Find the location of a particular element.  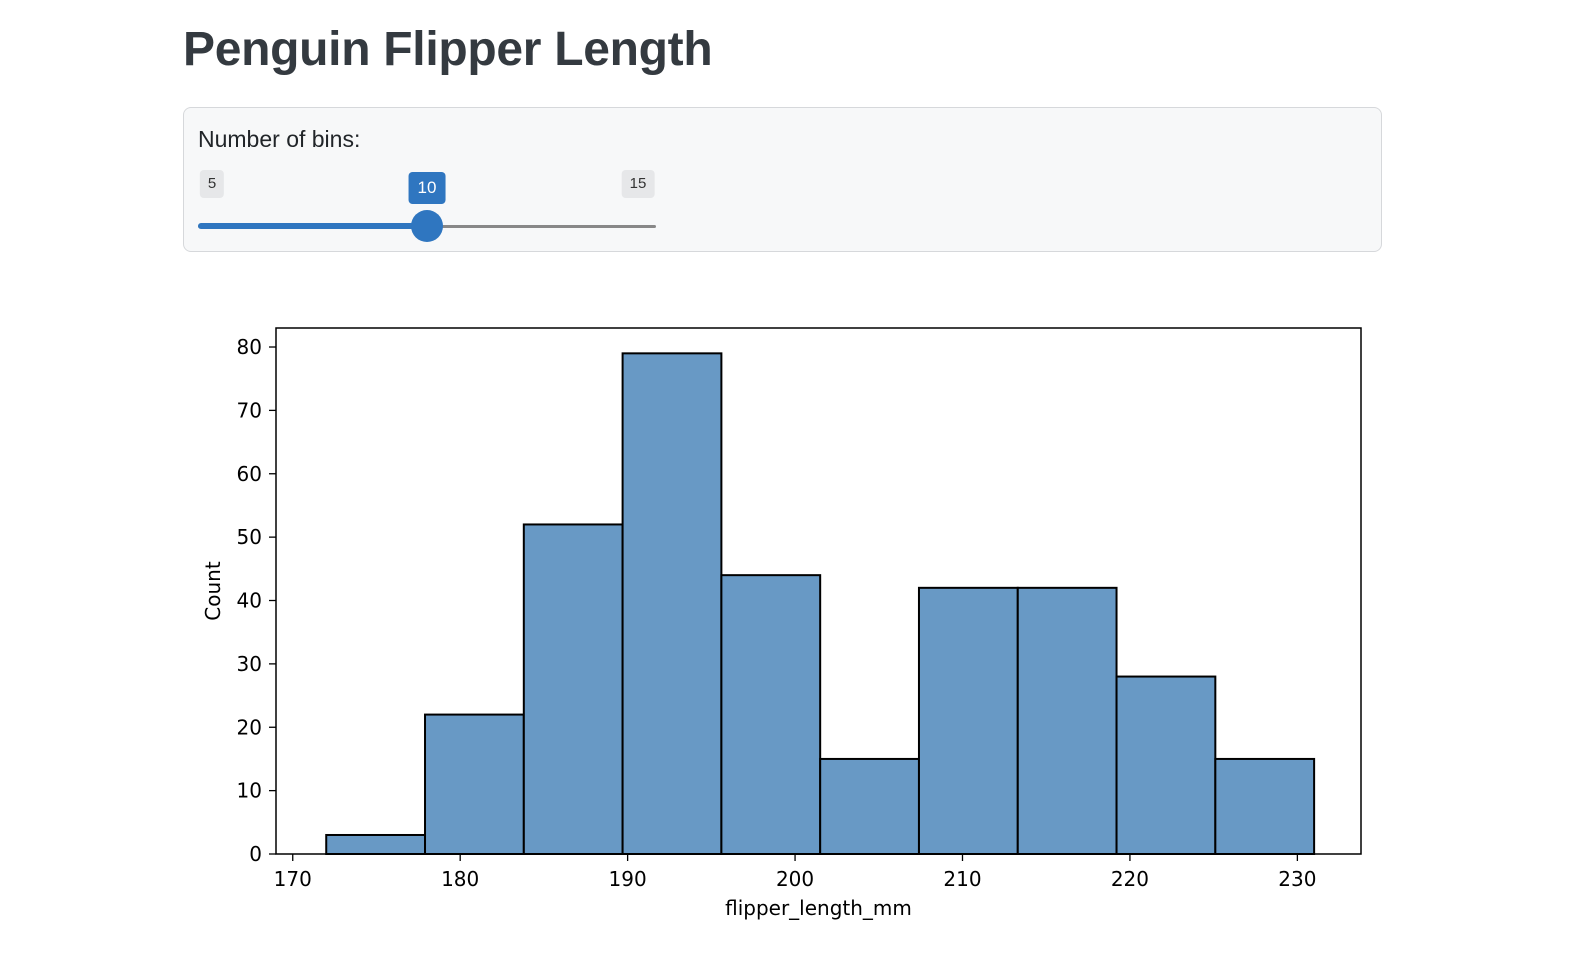

y-axis: 0 10 20 30 40 50 60 70 80 is located at coordinates (256, 600).